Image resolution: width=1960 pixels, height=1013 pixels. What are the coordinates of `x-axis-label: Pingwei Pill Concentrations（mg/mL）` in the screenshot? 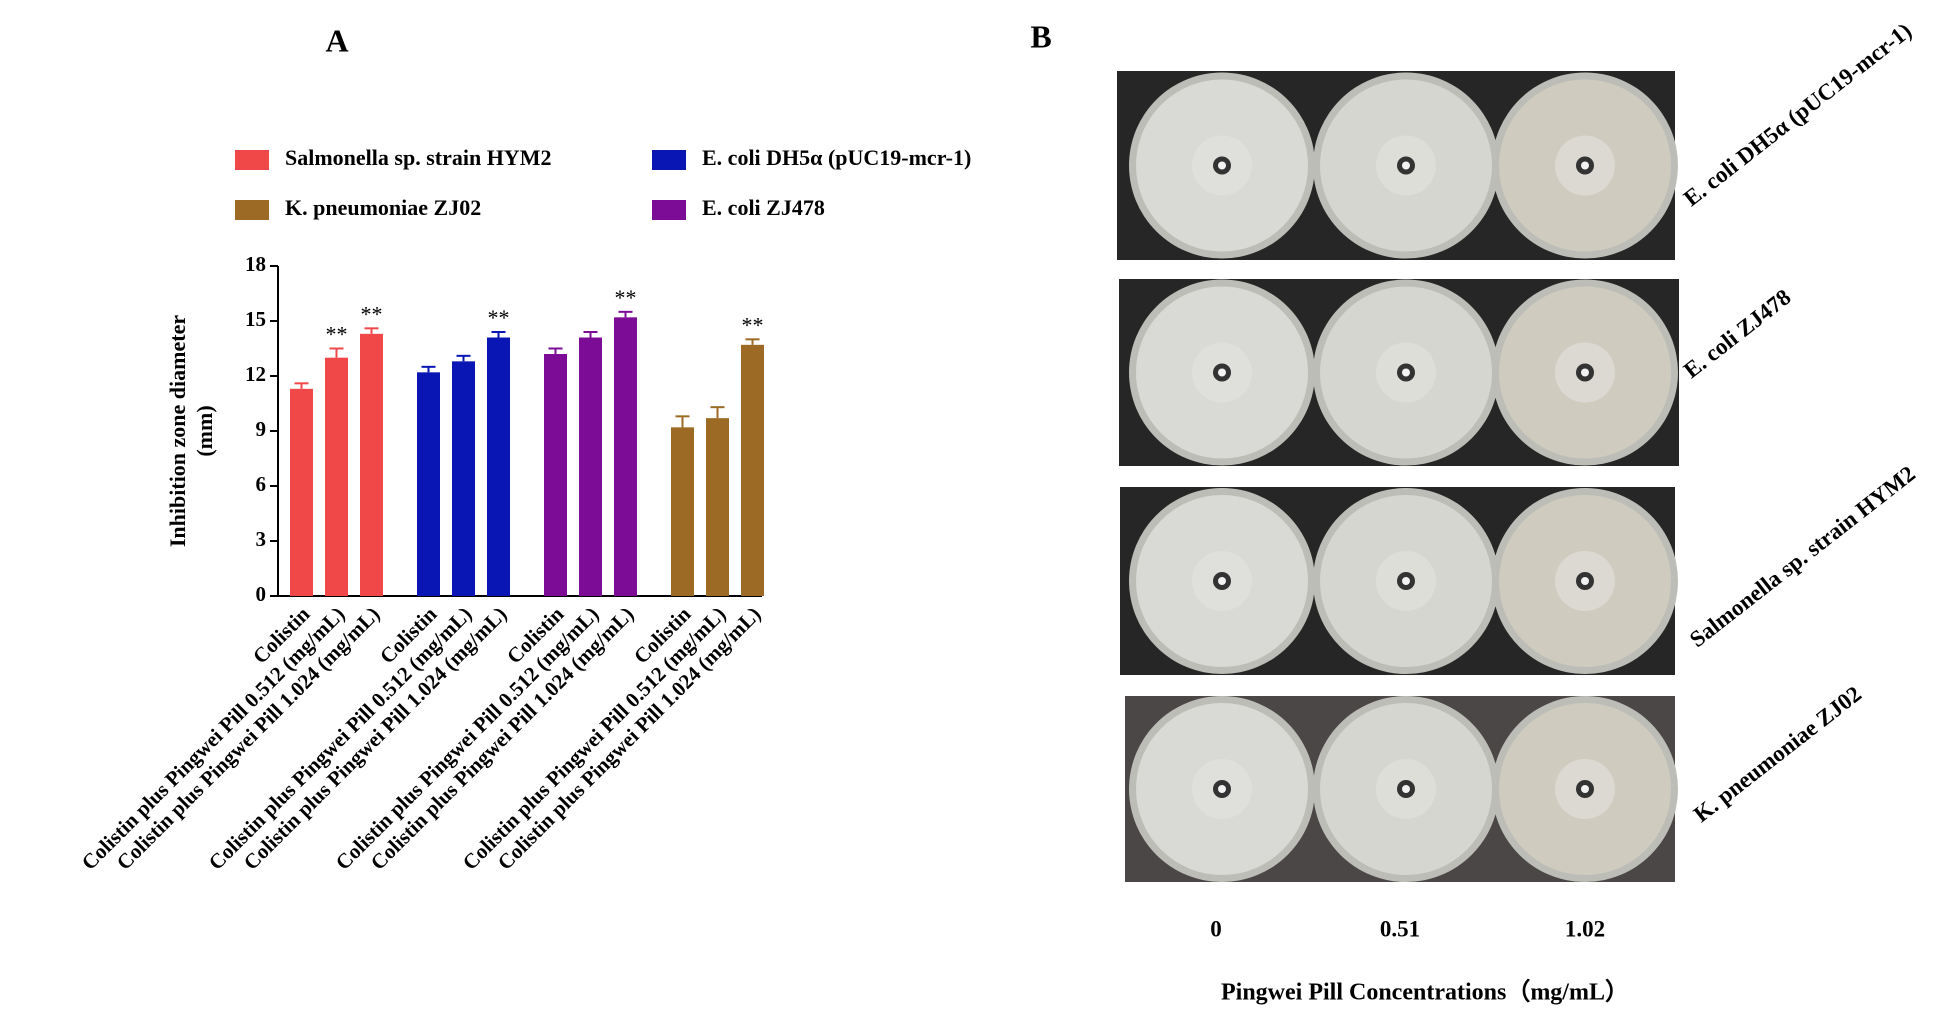 It's located at (1425, 992).